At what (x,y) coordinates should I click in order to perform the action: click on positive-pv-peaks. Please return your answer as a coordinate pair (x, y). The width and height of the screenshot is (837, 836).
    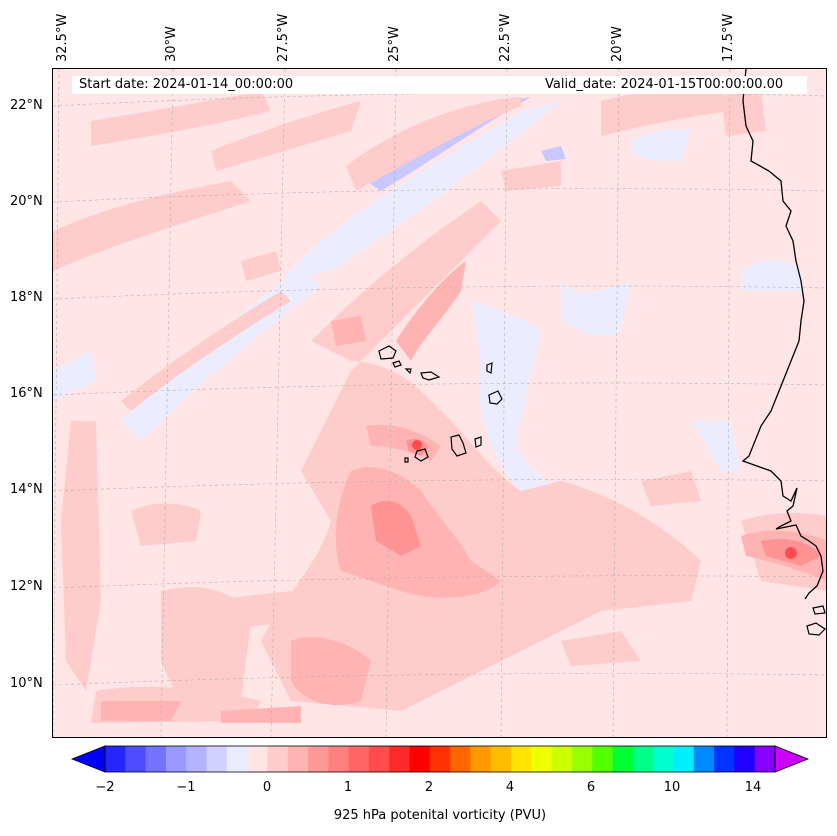
    Looking at the image, I should click on (604, 499).